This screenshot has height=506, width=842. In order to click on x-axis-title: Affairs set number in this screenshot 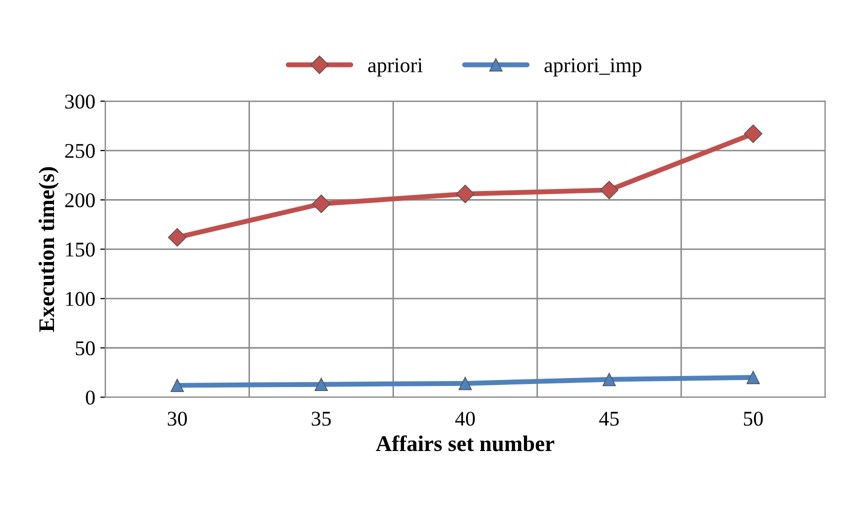, I will do `click(465, 443)`.